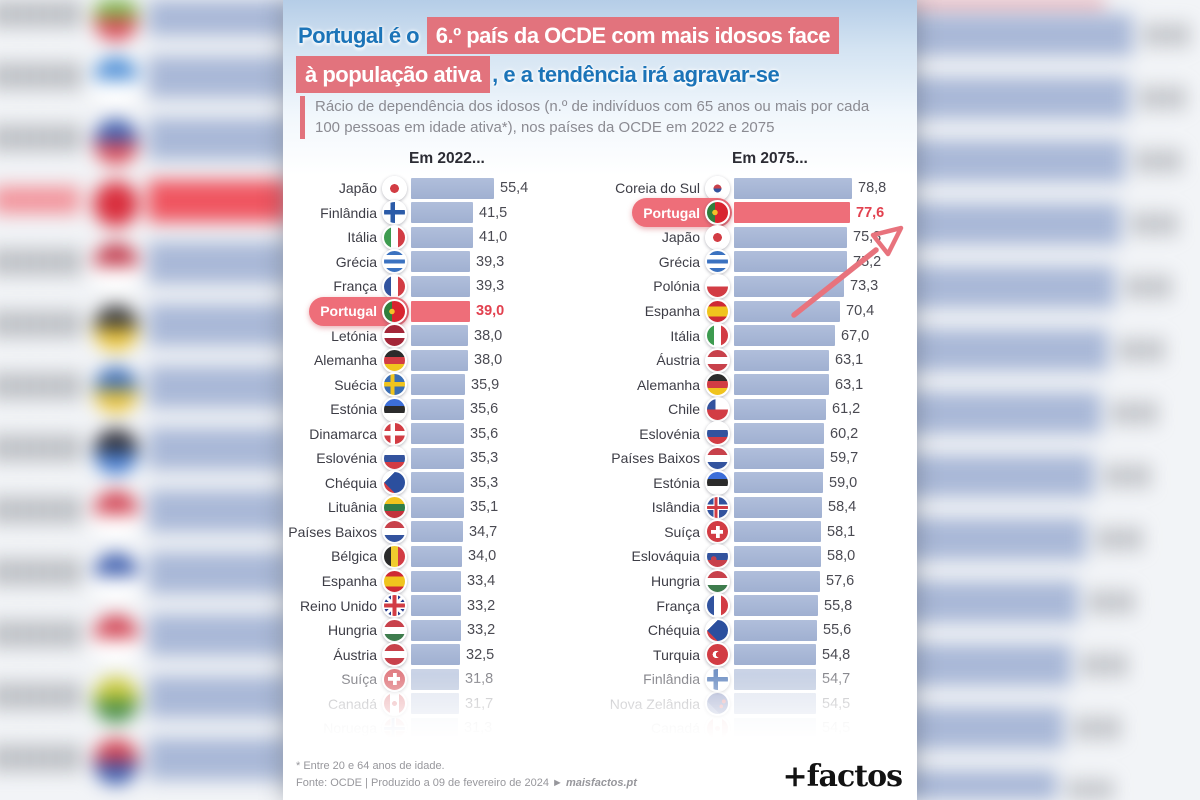  What do you see at coordinates (345, 360) in the screenshot?
I see `country-label: Alemanha` at bounding box center [345, 360].